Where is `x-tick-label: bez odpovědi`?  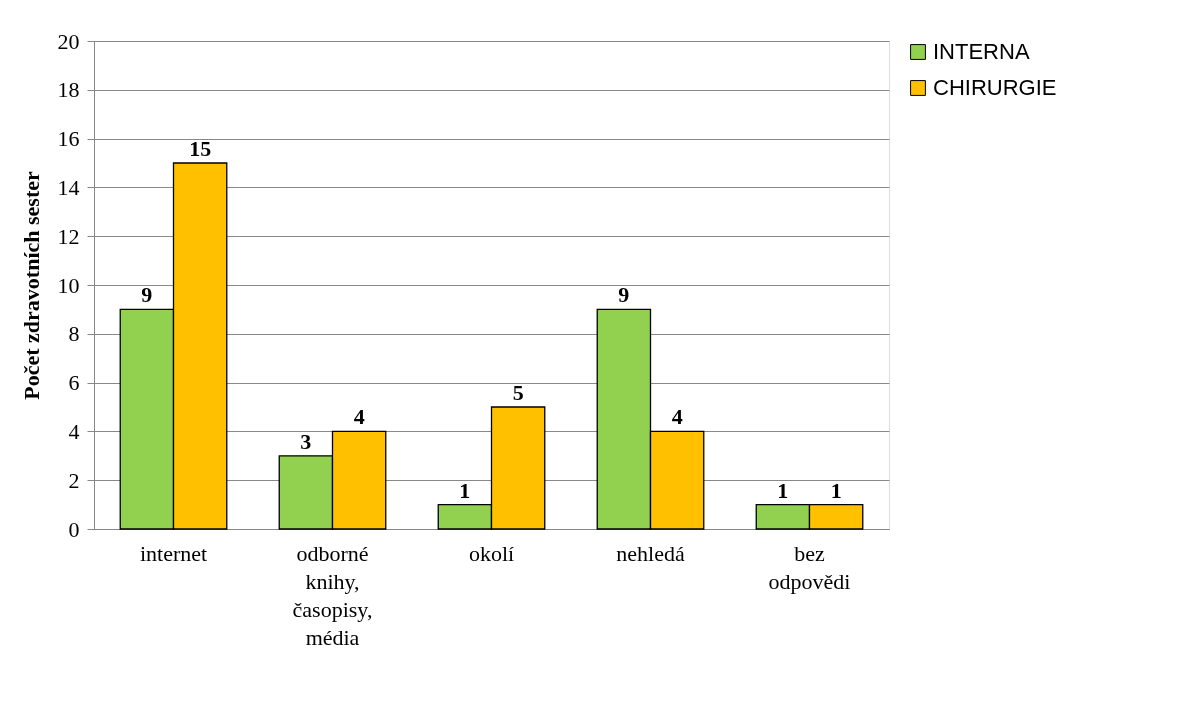 x-tick-label: bez odpovědi is located at coordinates (809, 567).